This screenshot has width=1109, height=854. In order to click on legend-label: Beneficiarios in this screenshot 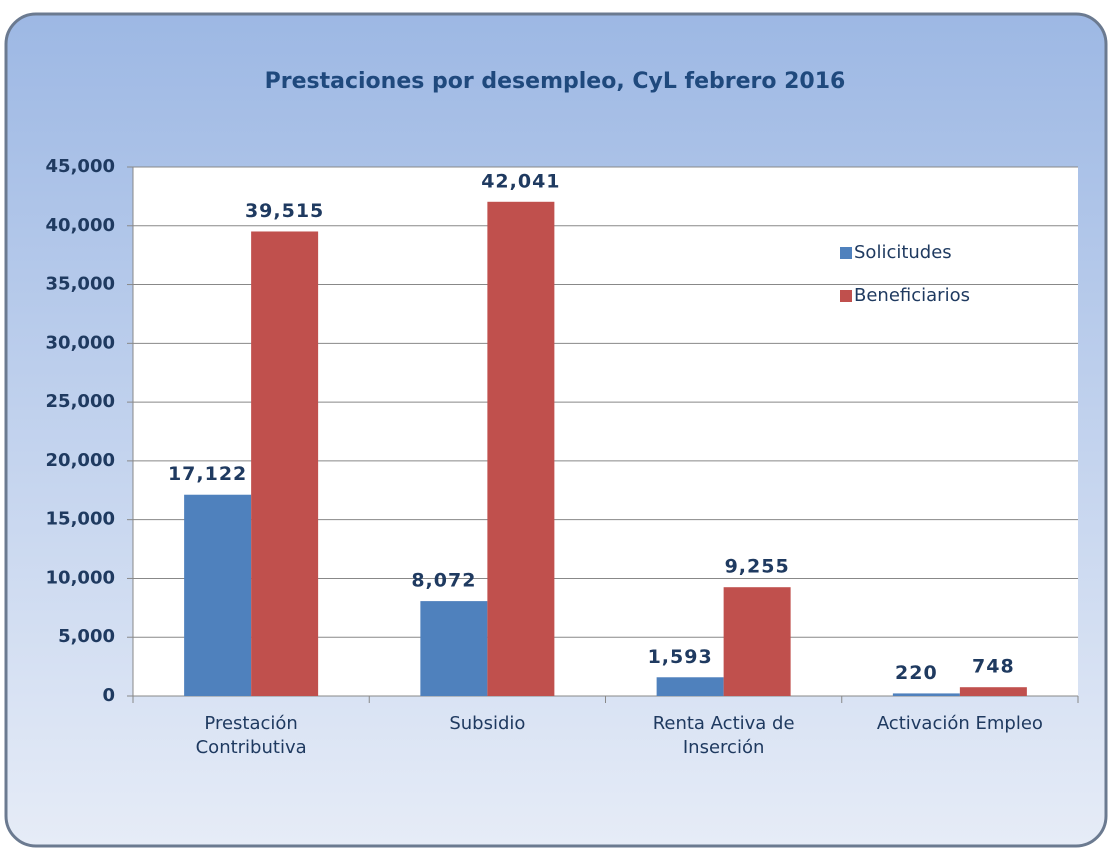, I will do `click(912, 295)`.